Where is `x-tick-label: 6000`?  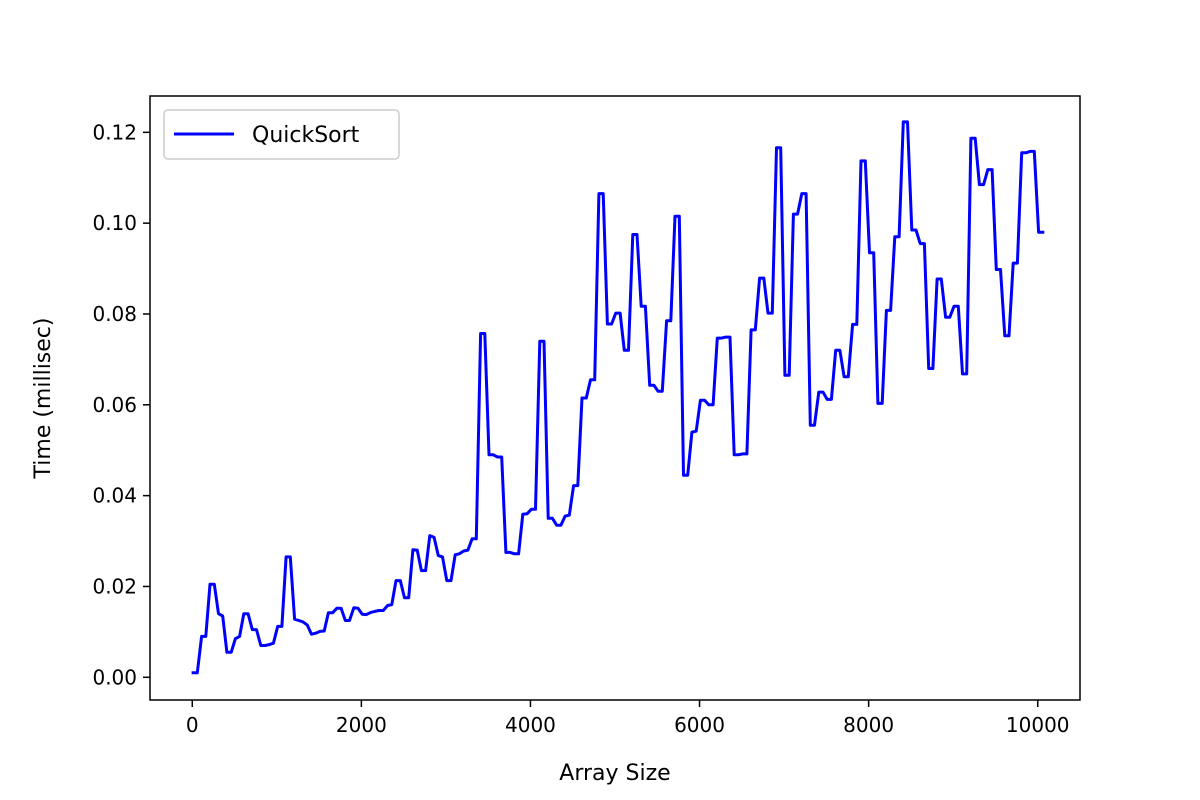
x-tick-label: 6000 is located at coordinates (699, 725).